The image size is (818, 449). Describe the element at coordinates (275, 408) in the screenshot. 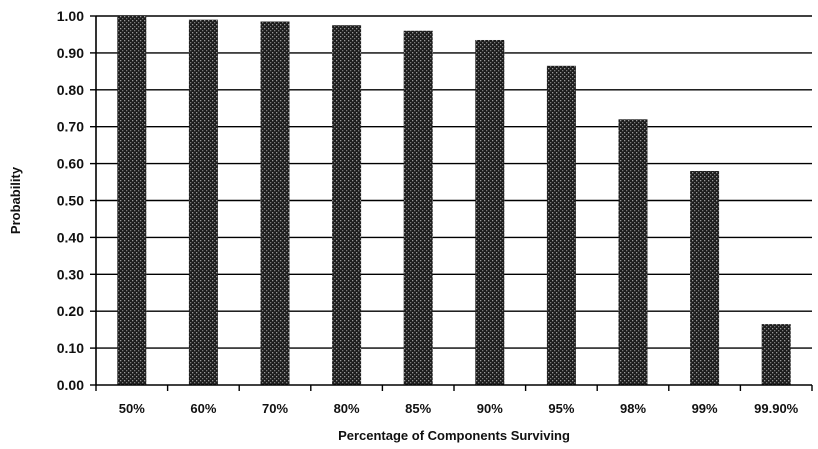

I see `x-tick-label: 70%` at that location.